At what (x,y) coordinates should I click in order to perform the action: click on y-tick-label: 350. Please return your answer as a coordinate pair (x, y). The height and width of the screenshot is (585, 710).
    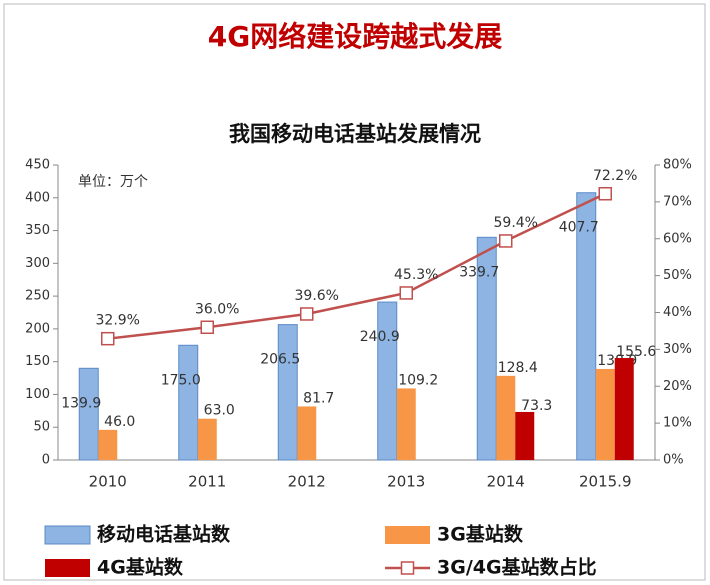
    Looking at the image, I should click on (37, 230).